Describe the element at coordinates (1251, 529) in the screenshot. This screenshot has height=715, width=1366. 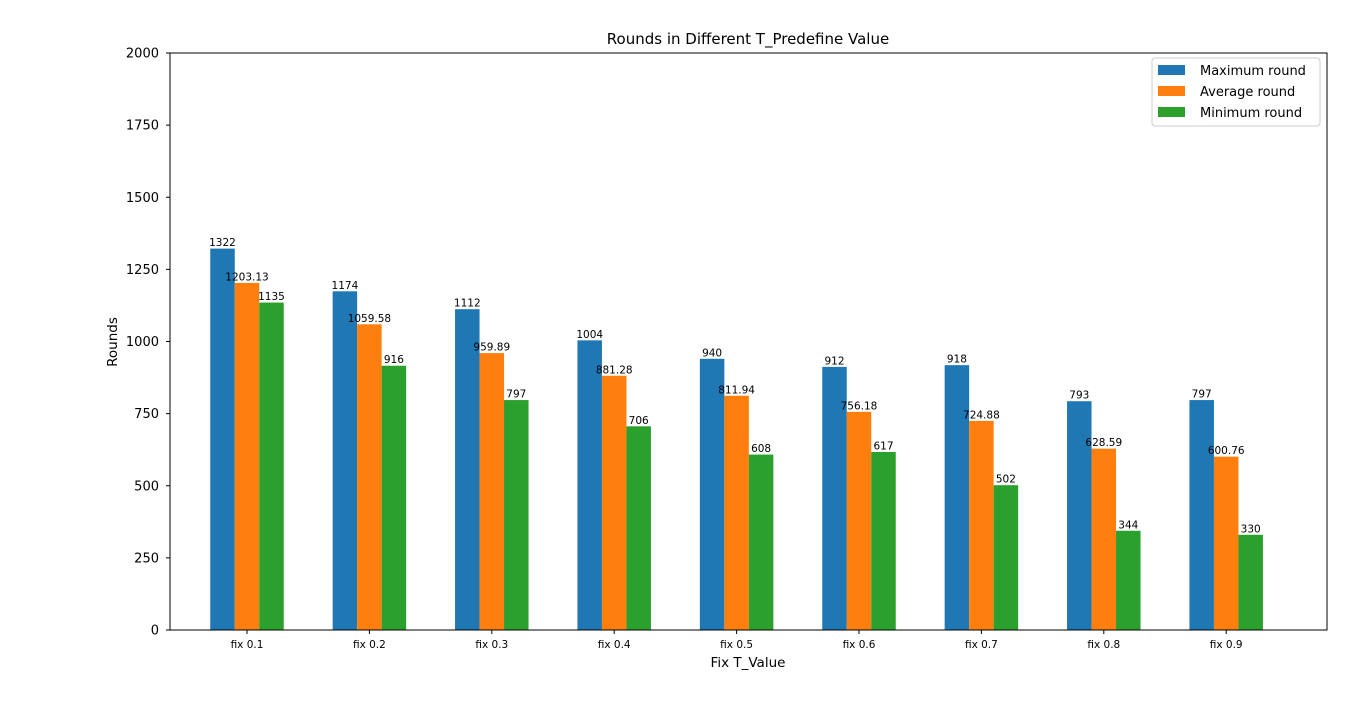
I see `bar-value-label: 330` at that location.